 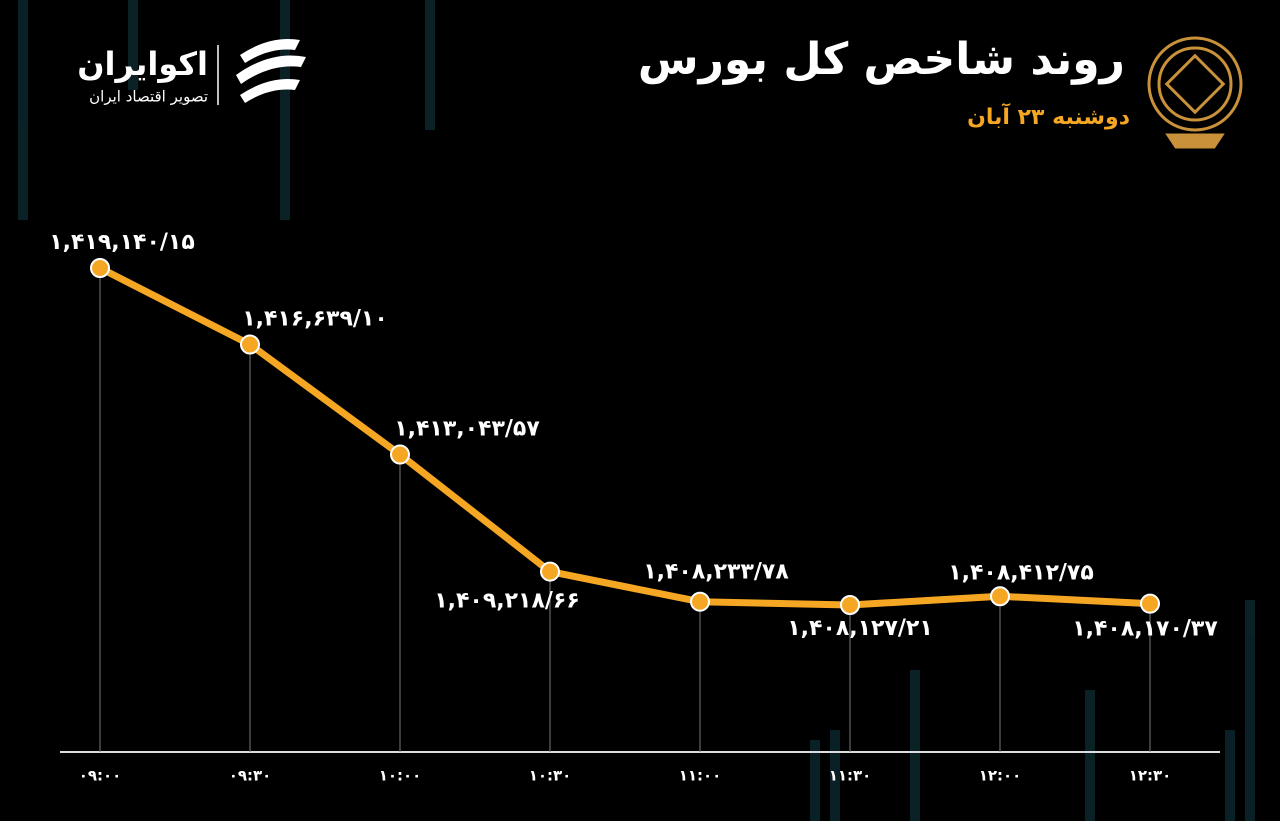 I want to click on value-label: ۱,۴۰۹,۲۱۸/۶۶, so click(x=507, y=601).